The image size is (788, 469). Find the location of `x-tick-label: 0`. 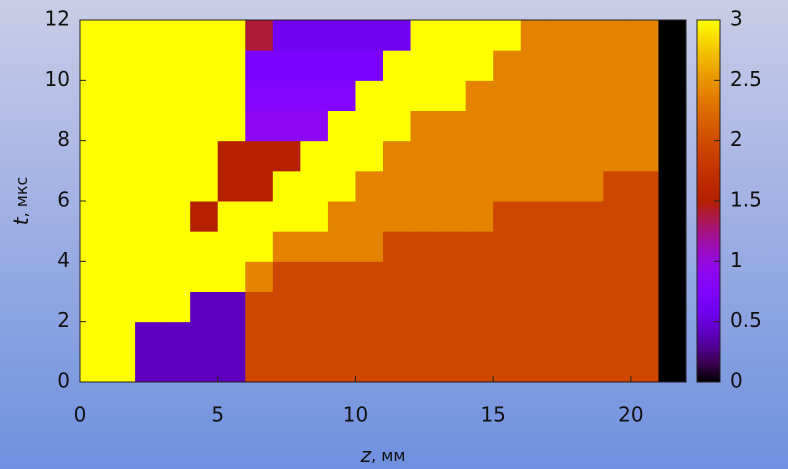

x-tick-label: 0 is located at coordinates (80, 415).